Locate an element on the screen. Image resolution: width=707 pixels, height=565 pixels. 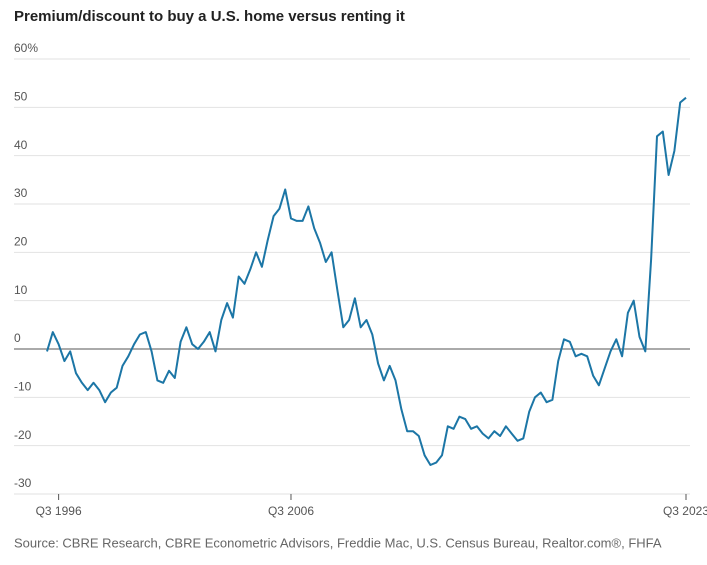
y-tick-label: 60% is located at coordinates (26, 48).